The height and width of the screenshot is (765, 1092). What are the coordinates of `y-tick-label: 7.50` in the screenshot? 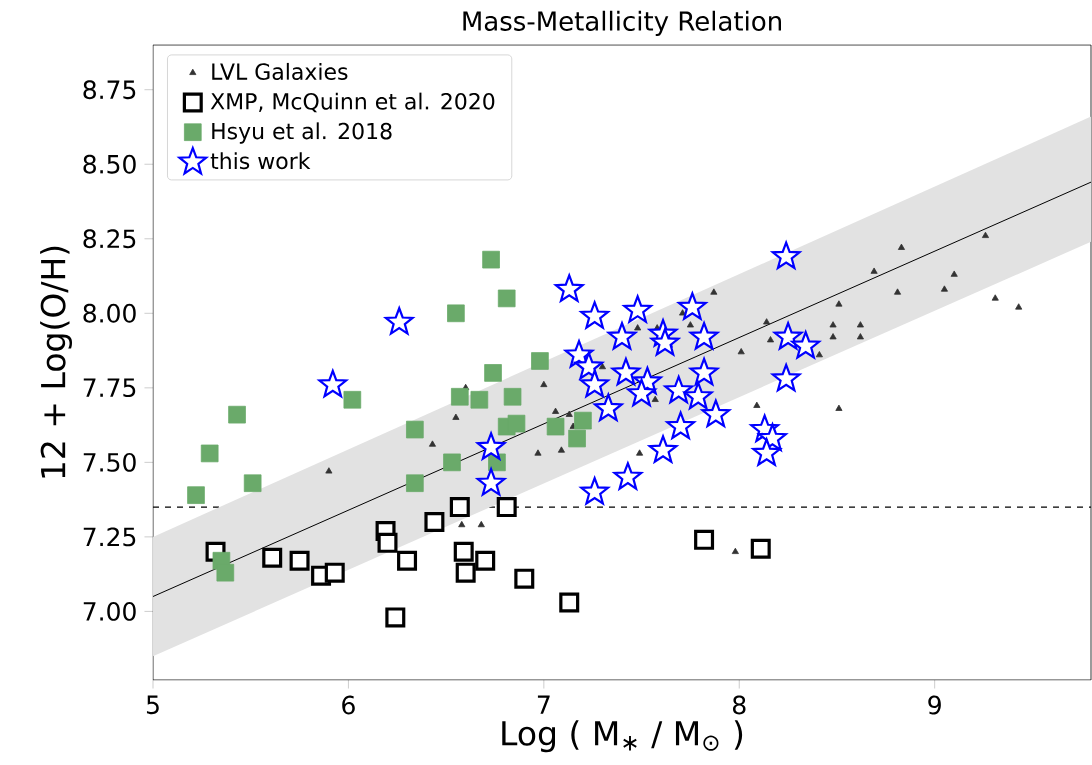 It's located at (109, 462).